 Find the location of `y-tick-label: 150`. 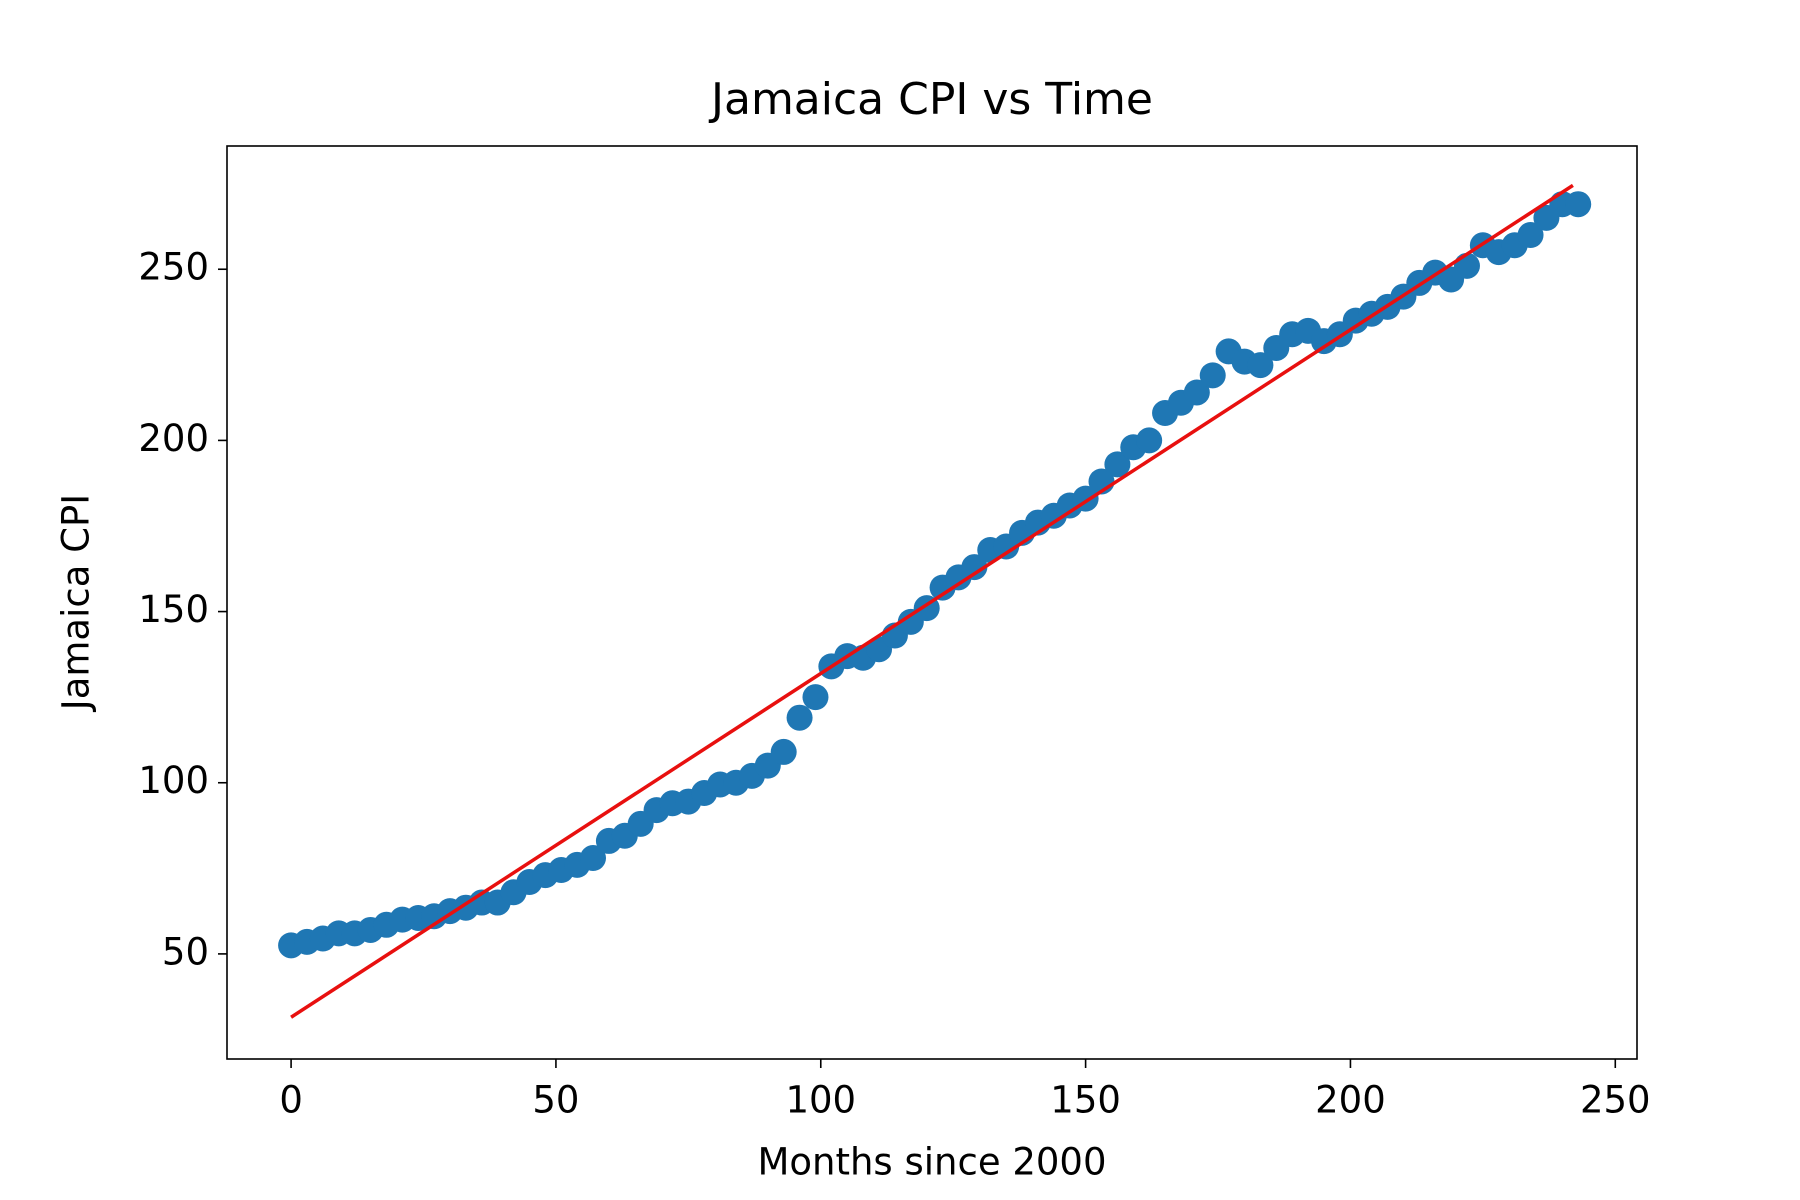

y-tick-label: 150 is located at coordinates (173, 609).